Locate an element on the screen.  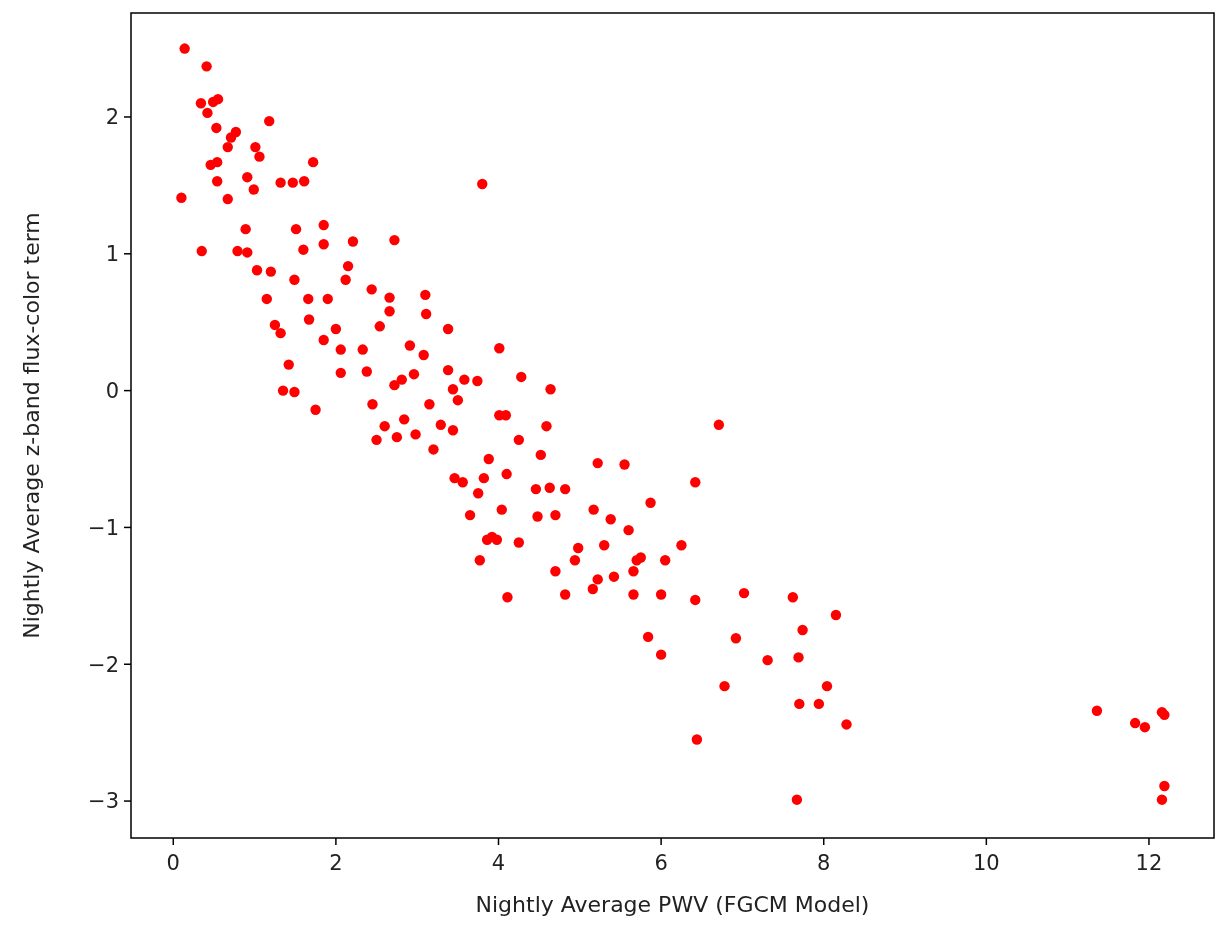
x-tick-label: 12 is located at coordinates (1149, 863).